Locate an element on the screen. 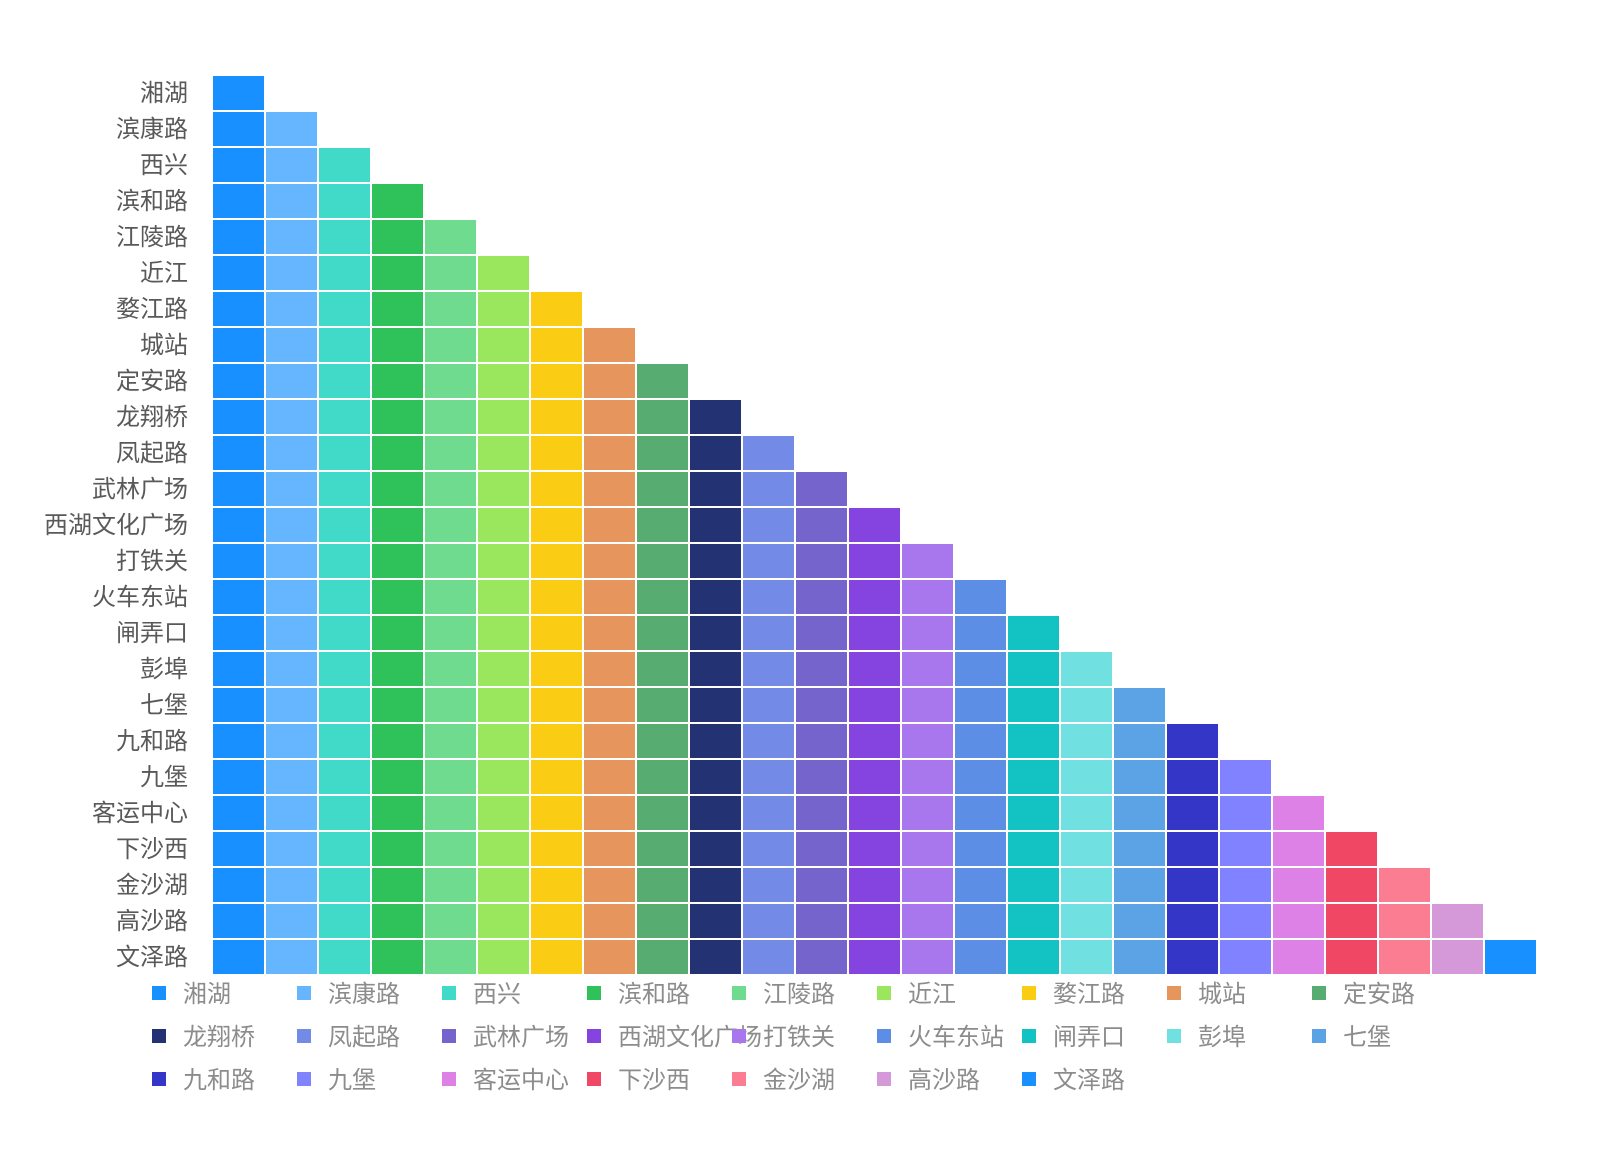  legend-item: 七堡 is located at coordinates (1351, 1037).